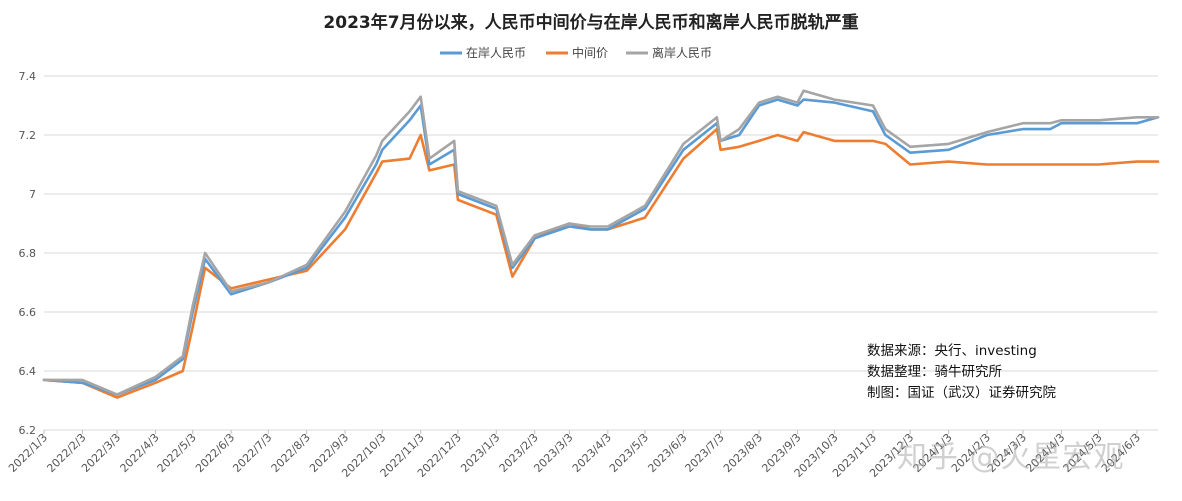 Image resolution: width=1182 pixels, height=501 pixels. Describe the element at coordinates (1011, 457) in the screenshot. I see `watermark: 知乎 @火星宏观` at that location.